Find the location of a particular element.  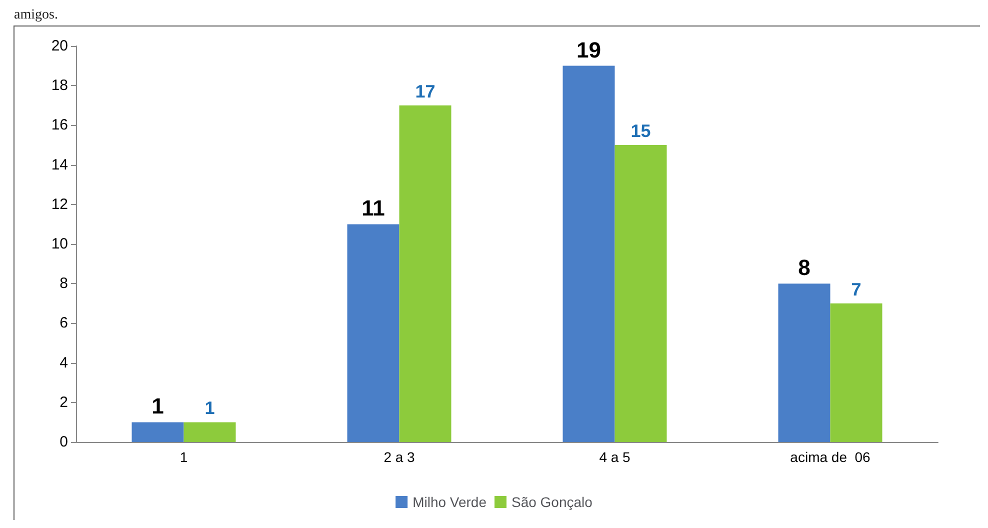

y-tick-label: 4 is located at coordinates (64, 363).